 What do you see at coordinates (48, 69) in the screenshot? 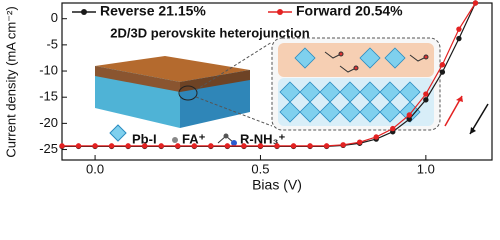
I see `y-tick-label: -10` at bounding box center [48, 69].